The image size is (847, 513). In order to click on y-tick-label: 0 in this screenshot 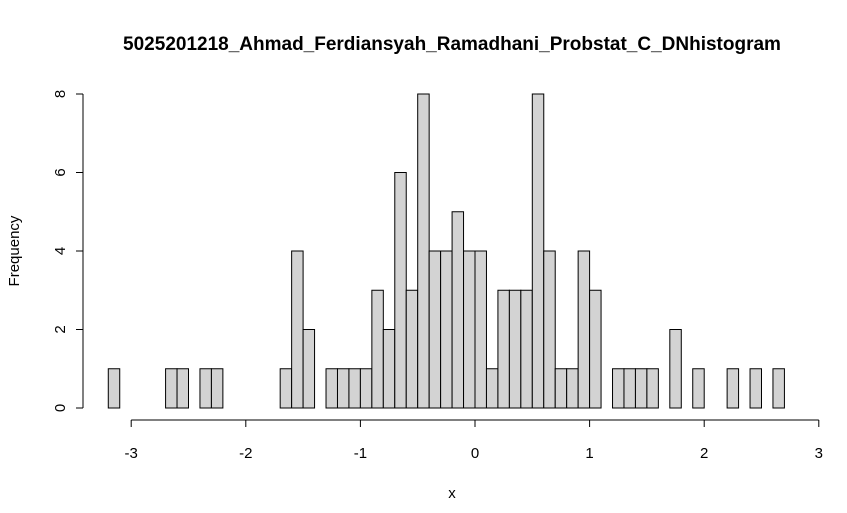, I will do `click(60, 408)`.